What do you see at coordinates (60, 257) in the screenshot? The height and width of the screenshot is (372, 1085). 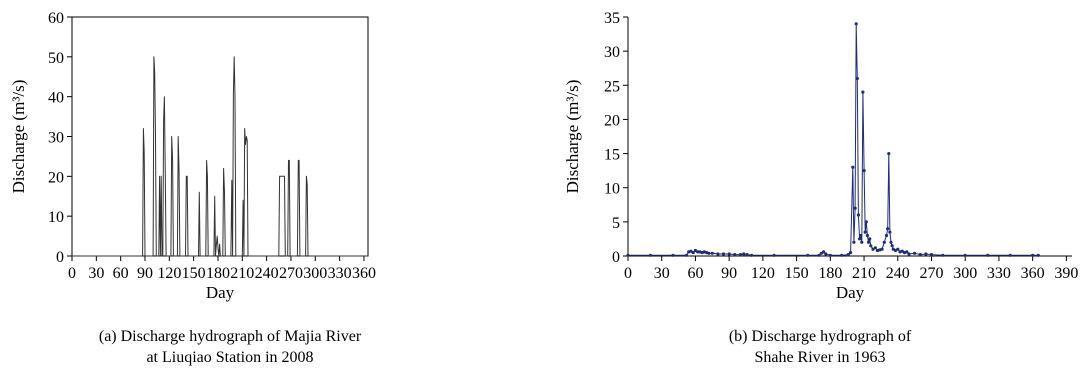 I see `y-tick-label: 0` at bounding box center [60, 257].